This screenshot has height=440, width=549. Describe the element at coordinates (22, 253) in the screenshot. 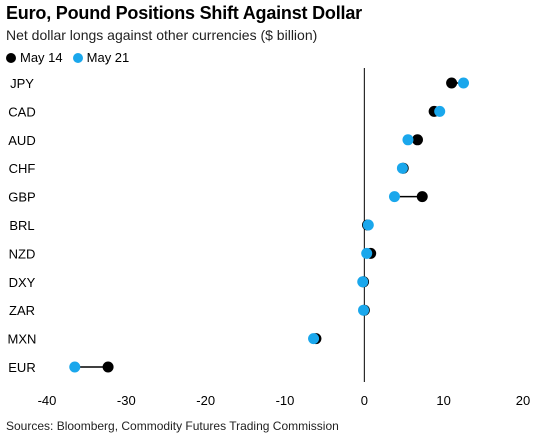

I see `category-label: NZD` at that location.